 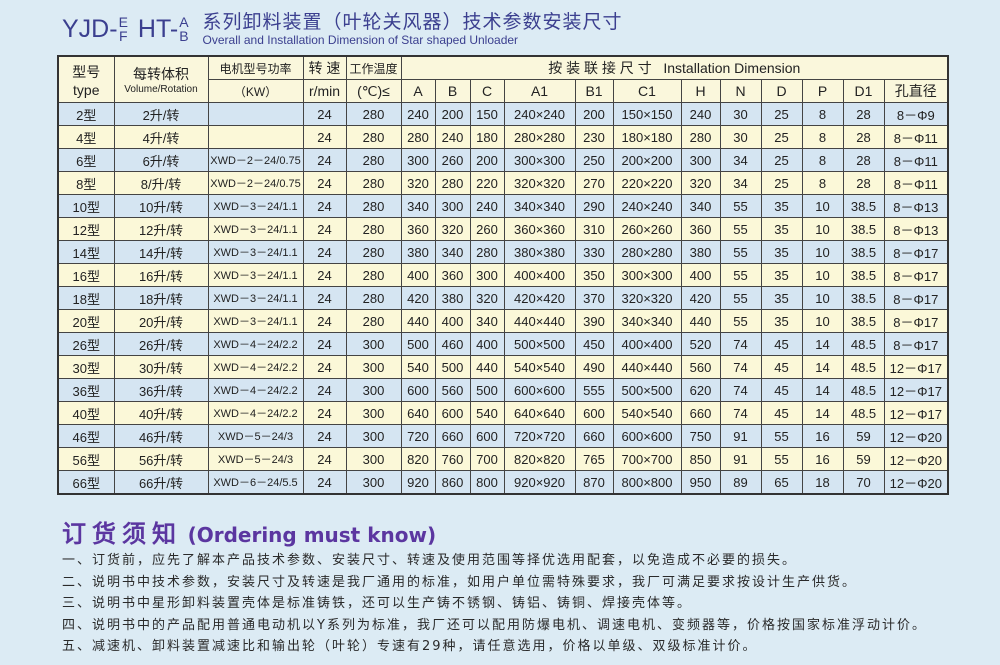 What do you see at coordinates (86, 114) in the screenshot?
I see `table-cell: 2型` at bounding box center [86, 114].